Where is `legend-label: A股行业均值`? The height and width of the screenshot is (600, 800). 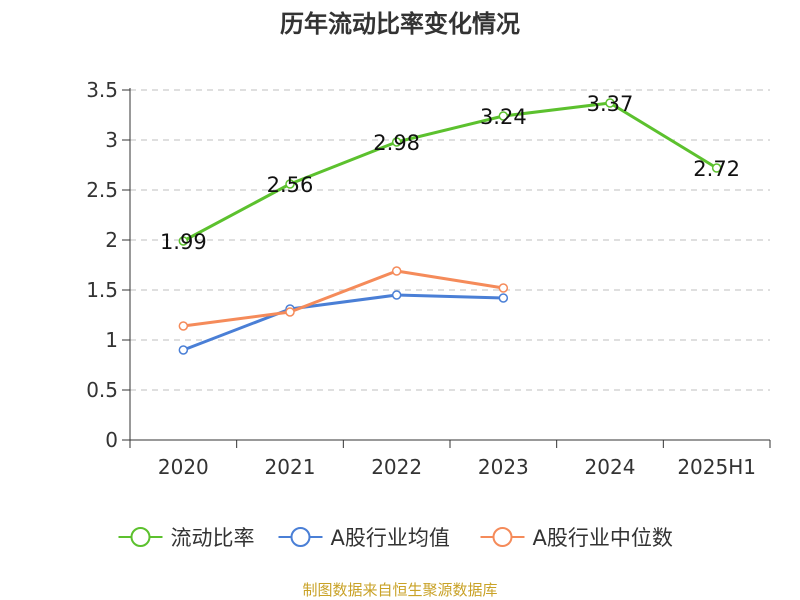
legend-label: A股行业均值 is located at coordinates (390, 538).